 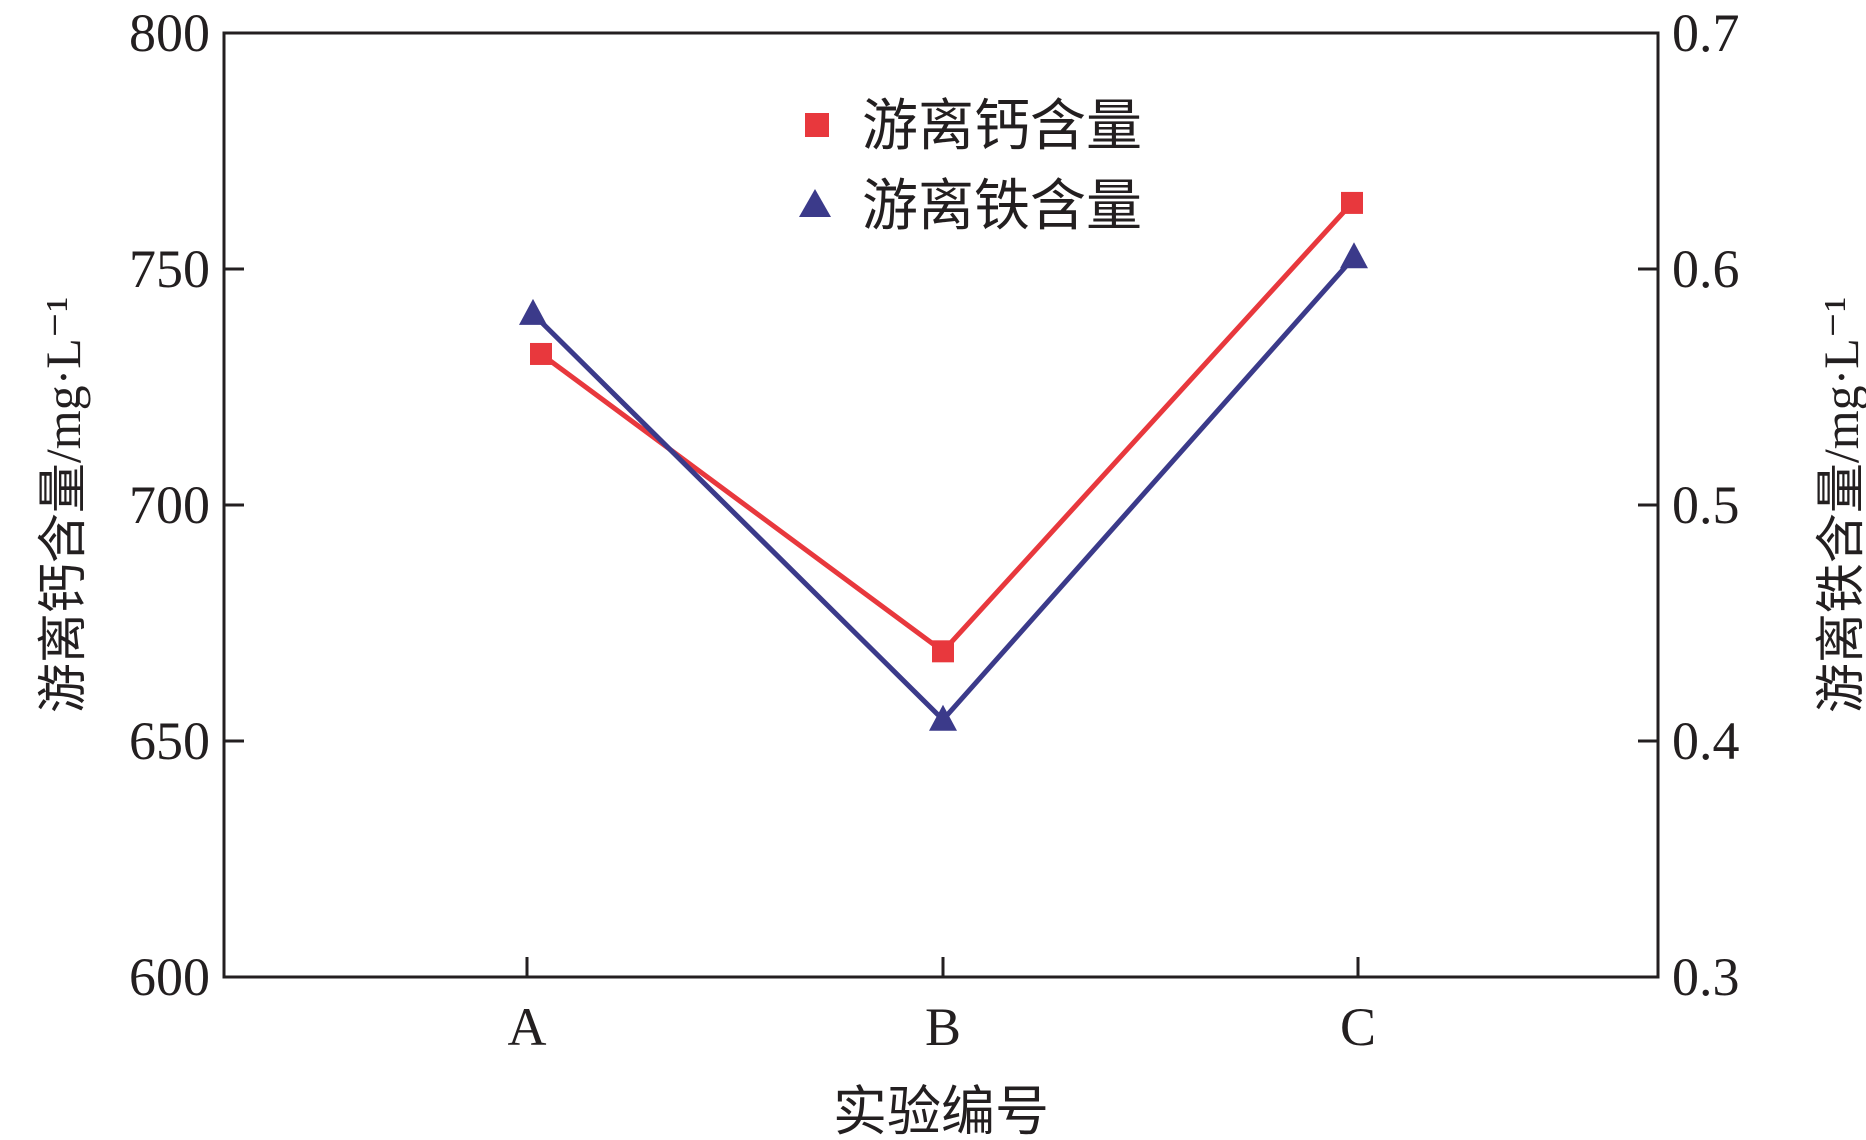 What do you see at coordinates (1706, 741) in the screenshot?
I see `y-tick-label-right: 0.4` at bounding box center [1706, 741].